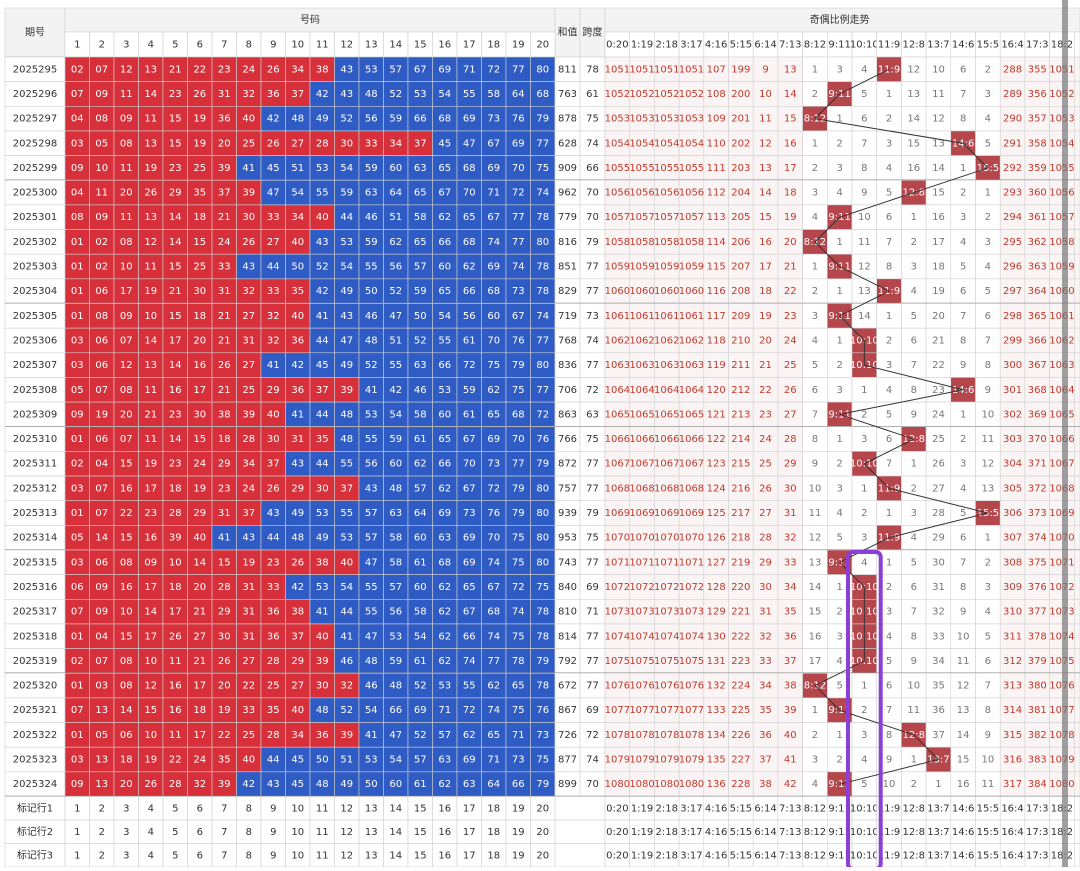 This screenshot has height=871, width=1080. Describe the element at coordinates (815, 217) in the screenshot. I see `ratio-text: 4` at that location.